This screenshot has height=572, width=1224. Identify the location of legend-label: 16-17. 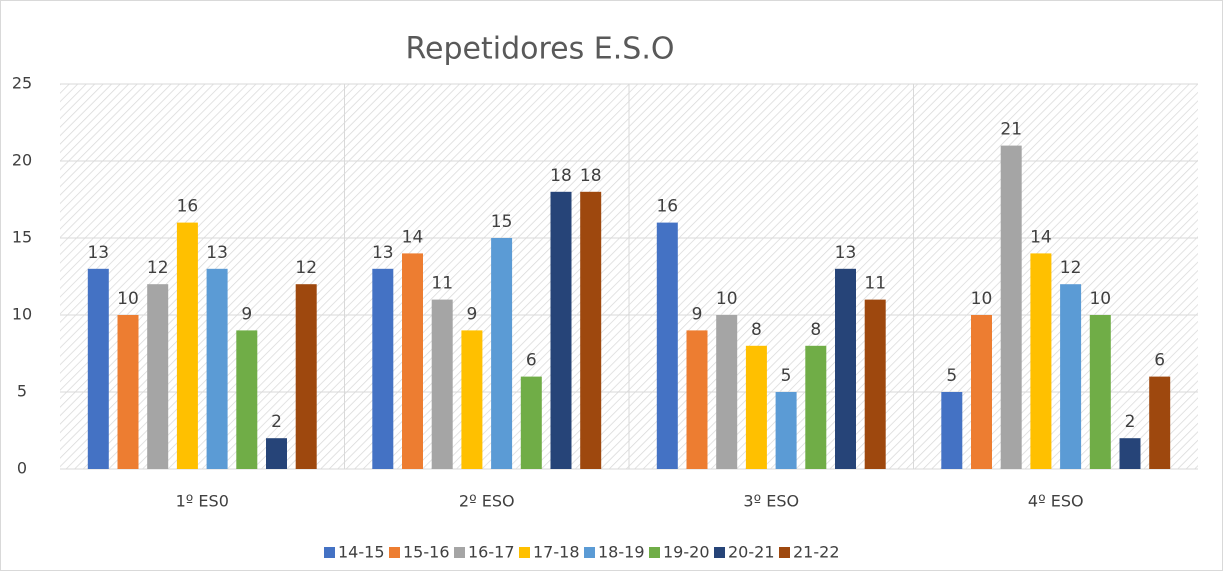
(491, 552).